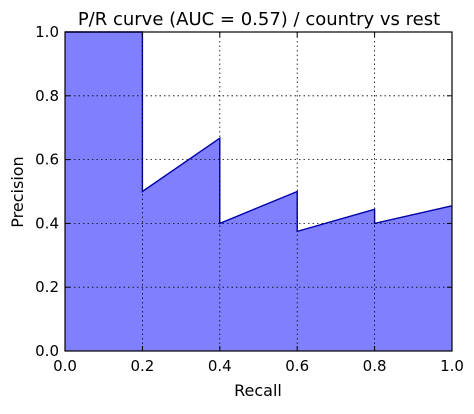  Describe the element at coordinates (17, 191) in the screenshot. I see `y-axis-label: Precision` at that location.